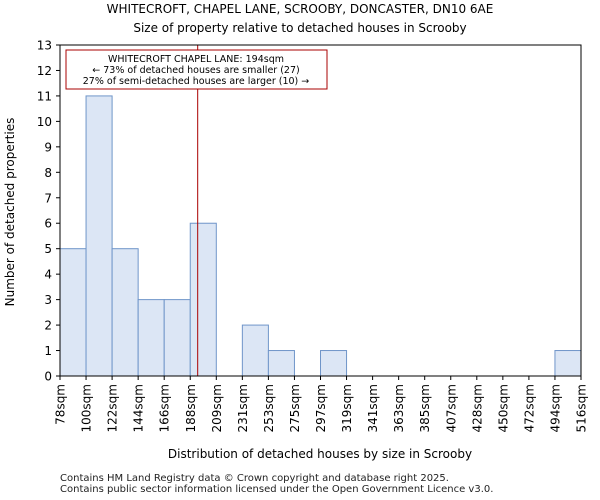 The width and height of the screenshot is (600, 500). What do you see at coordinates (48, 275) in the screenshot?
I see `y-tick-label: 4` at bounding box center [48, 275].